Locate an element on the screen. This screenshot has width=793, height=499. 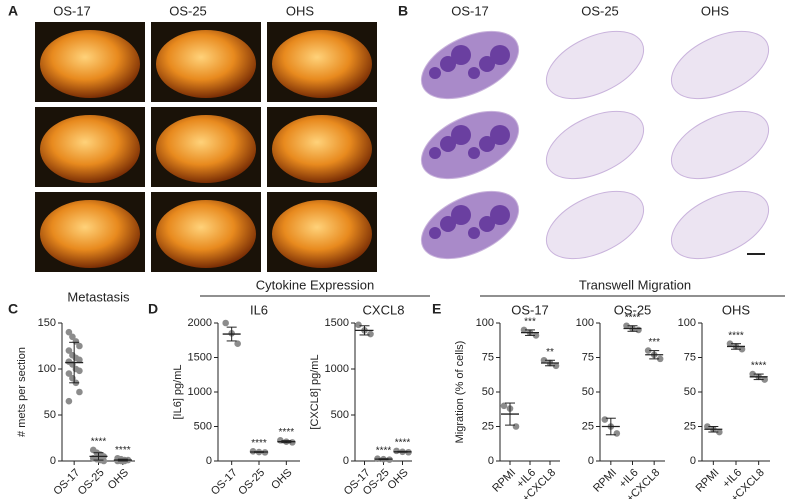
group-title: Transwell Migration is located at coordinates (635, 284).